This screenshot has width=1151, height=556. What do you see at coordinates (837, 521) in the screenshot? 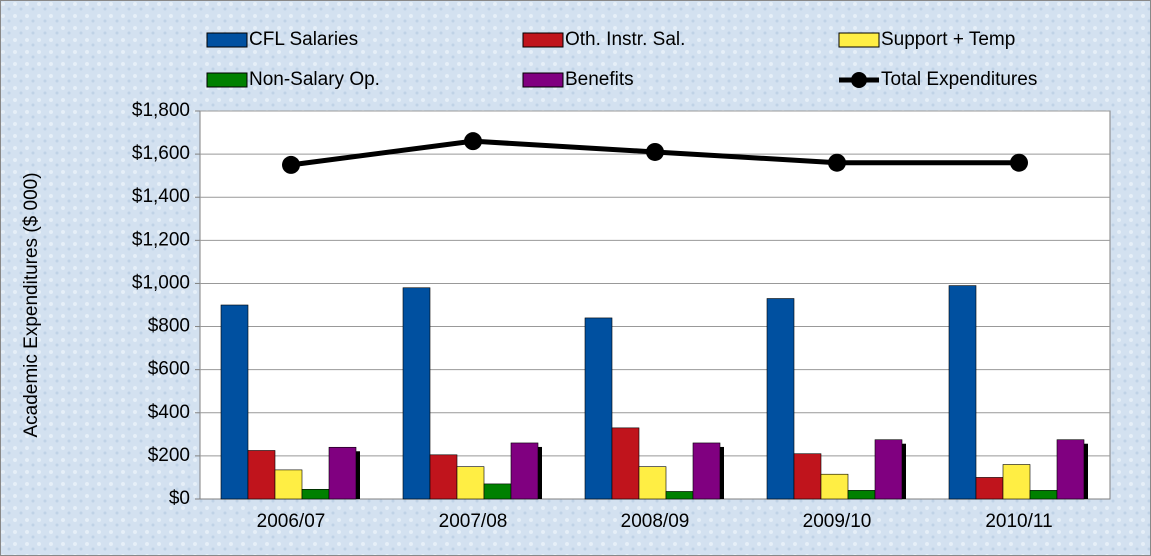
I see `x-tick-label: 2009/10` at bounding box center [837, 521].